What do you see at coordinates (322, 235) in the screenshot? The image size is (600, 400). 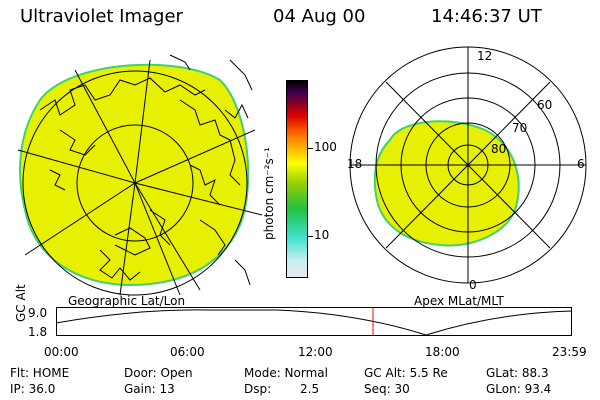 I see `colorbar-label-10: 10` at bounding box center [322, 235].